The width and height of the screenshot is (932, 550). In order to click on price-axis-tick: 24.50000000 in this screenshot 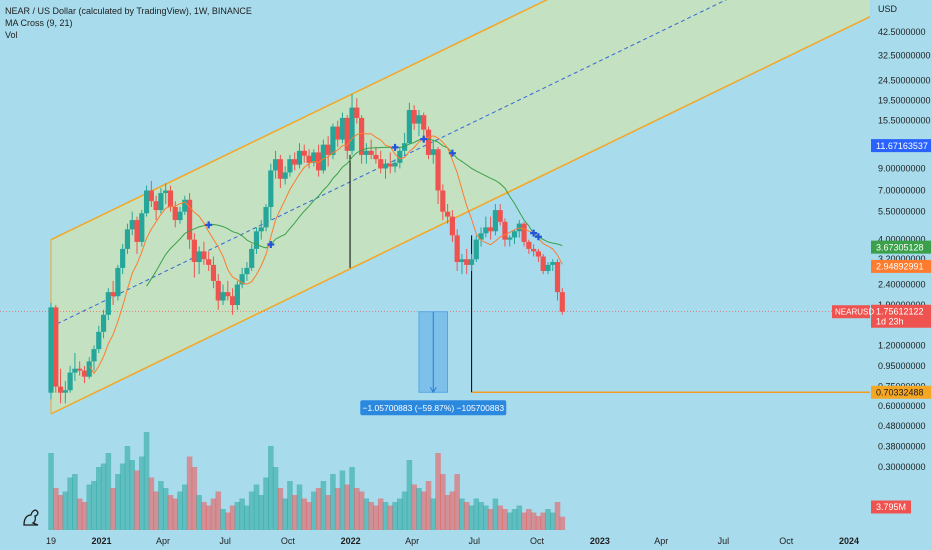, I will do `click(904, 81)`.